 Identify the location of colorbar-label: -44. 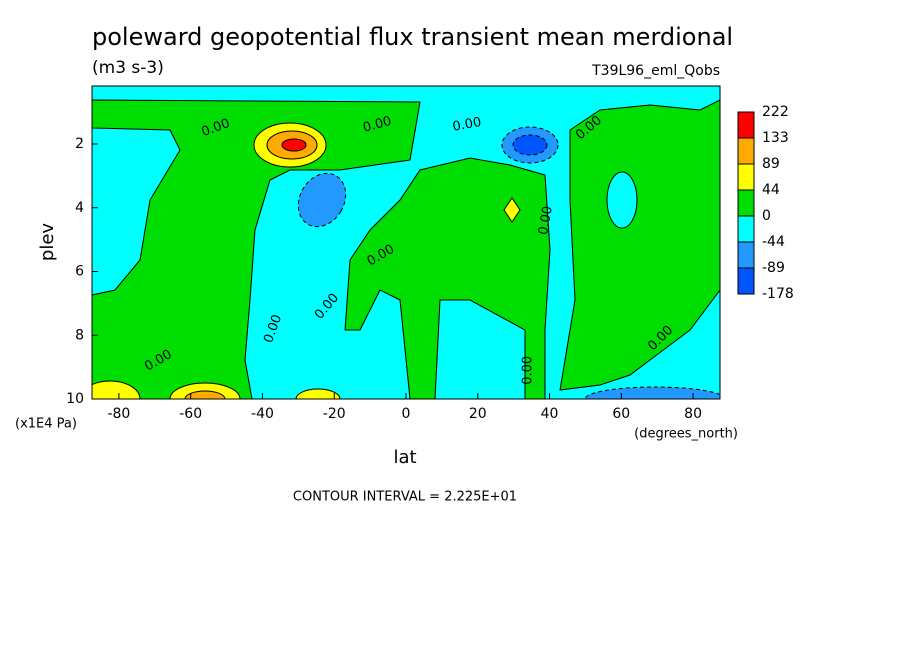
(773, 242).